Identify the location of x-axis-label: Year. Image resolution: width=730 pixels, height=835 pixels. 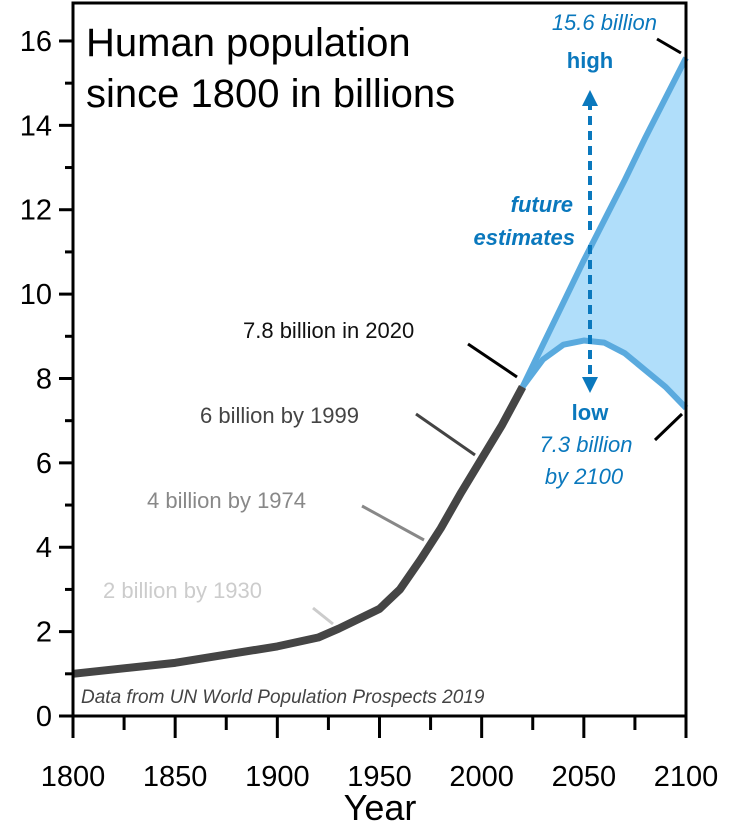
(380, 807).